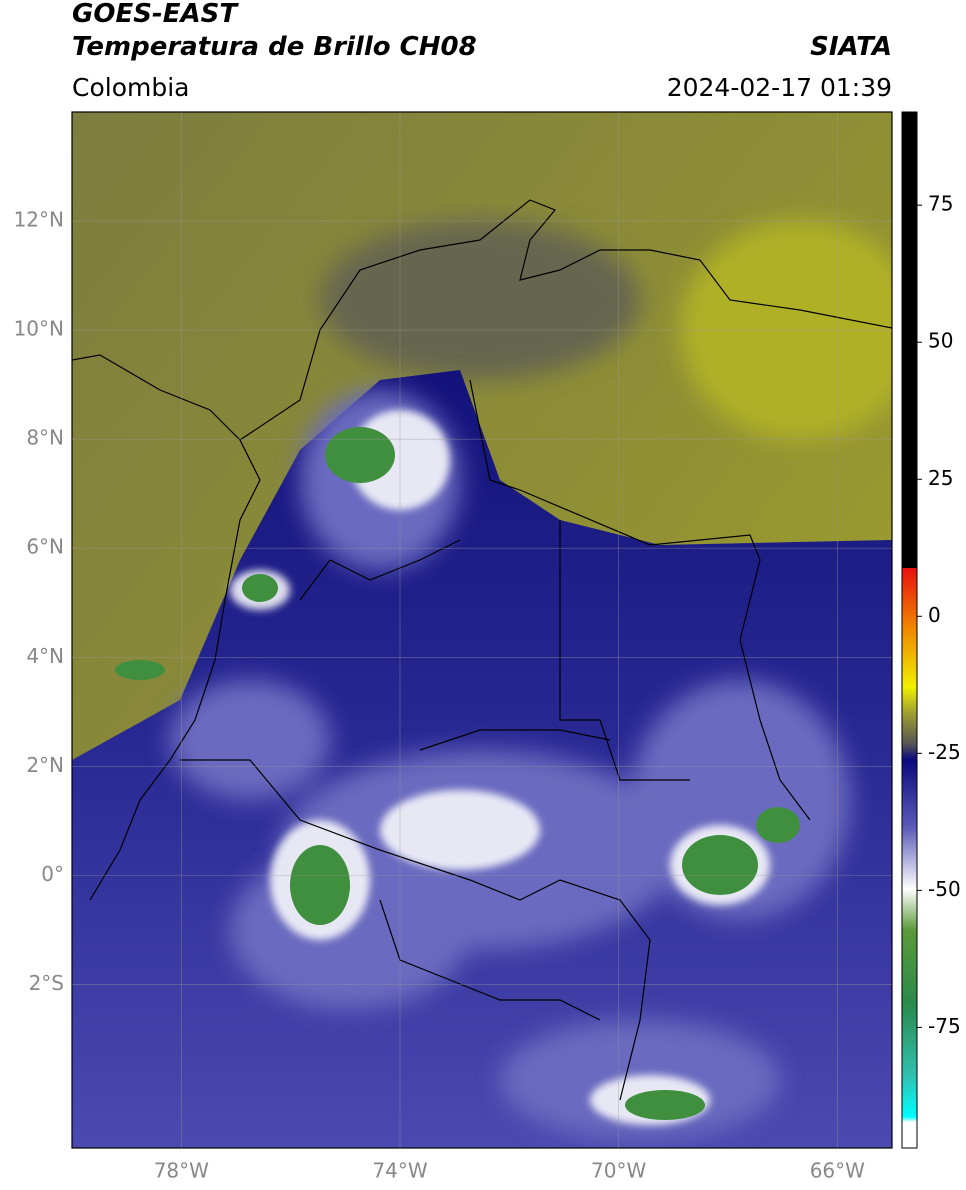 The width and height of the screenshot is (966, 1190). What do you see at coordinates (45, 765) in the screenshot?
I see `lat-tick-label: 2°N` at bounding box center [45, 765].